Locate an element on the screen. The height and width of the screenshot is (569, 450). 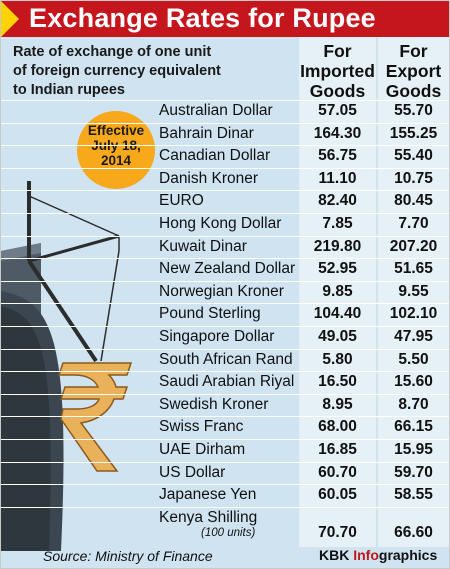
table-row: South African Rand 5.80 5.50 is located at coordinates (225, 360).